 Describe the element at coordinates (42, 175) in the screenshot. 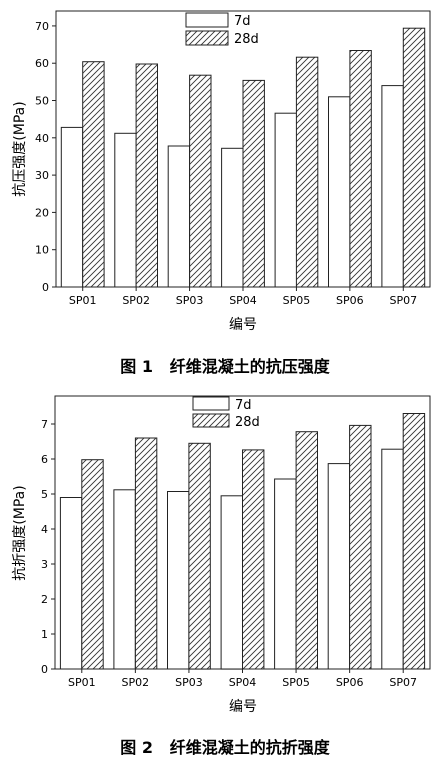

I see `y-tick-label: 30` at that location.